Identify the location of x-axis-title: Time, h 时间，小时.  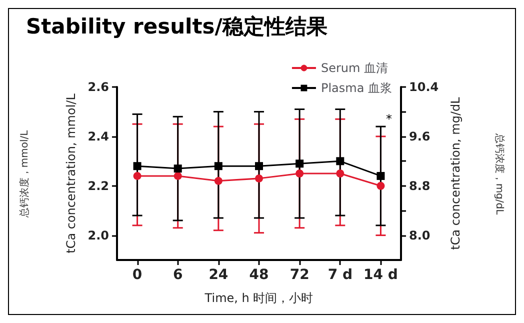
(259, 298).